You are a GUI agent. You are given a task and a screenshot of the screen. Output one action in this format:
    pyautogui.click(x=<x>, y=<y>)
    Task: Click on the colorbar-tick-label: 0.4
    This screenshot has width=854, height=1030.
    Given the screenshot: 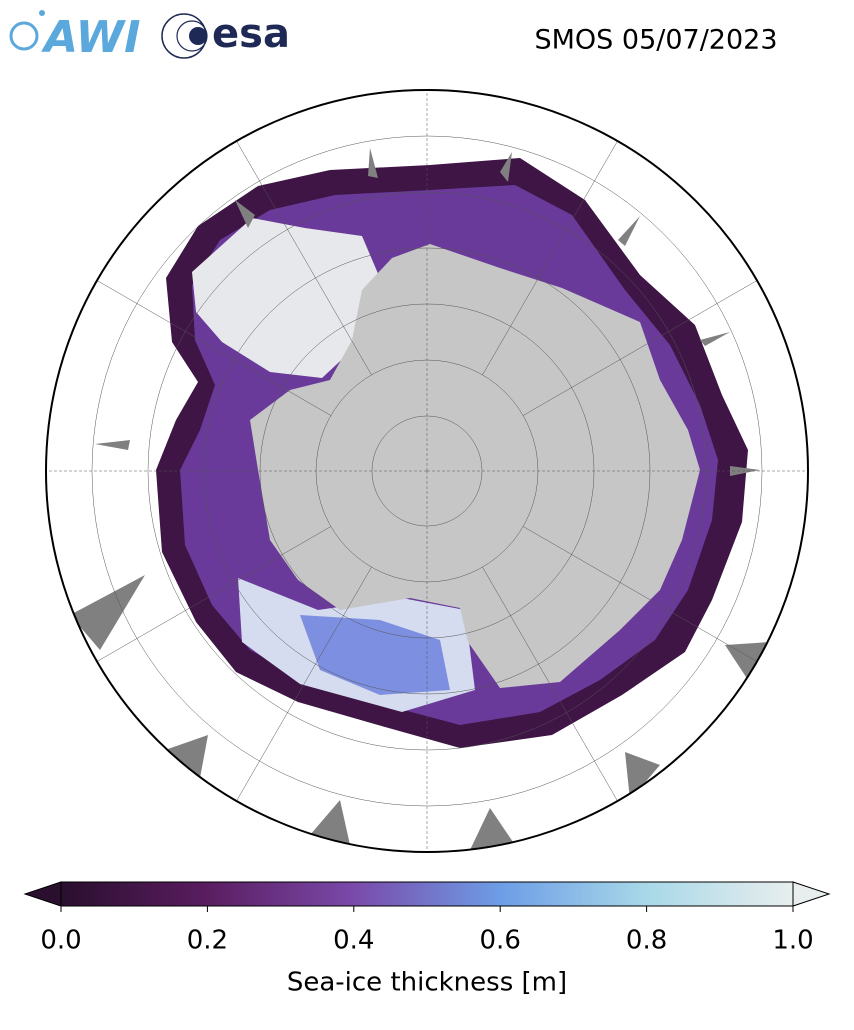 What is the action you would take?
    pyautogui.click(x=353, y=941)
    